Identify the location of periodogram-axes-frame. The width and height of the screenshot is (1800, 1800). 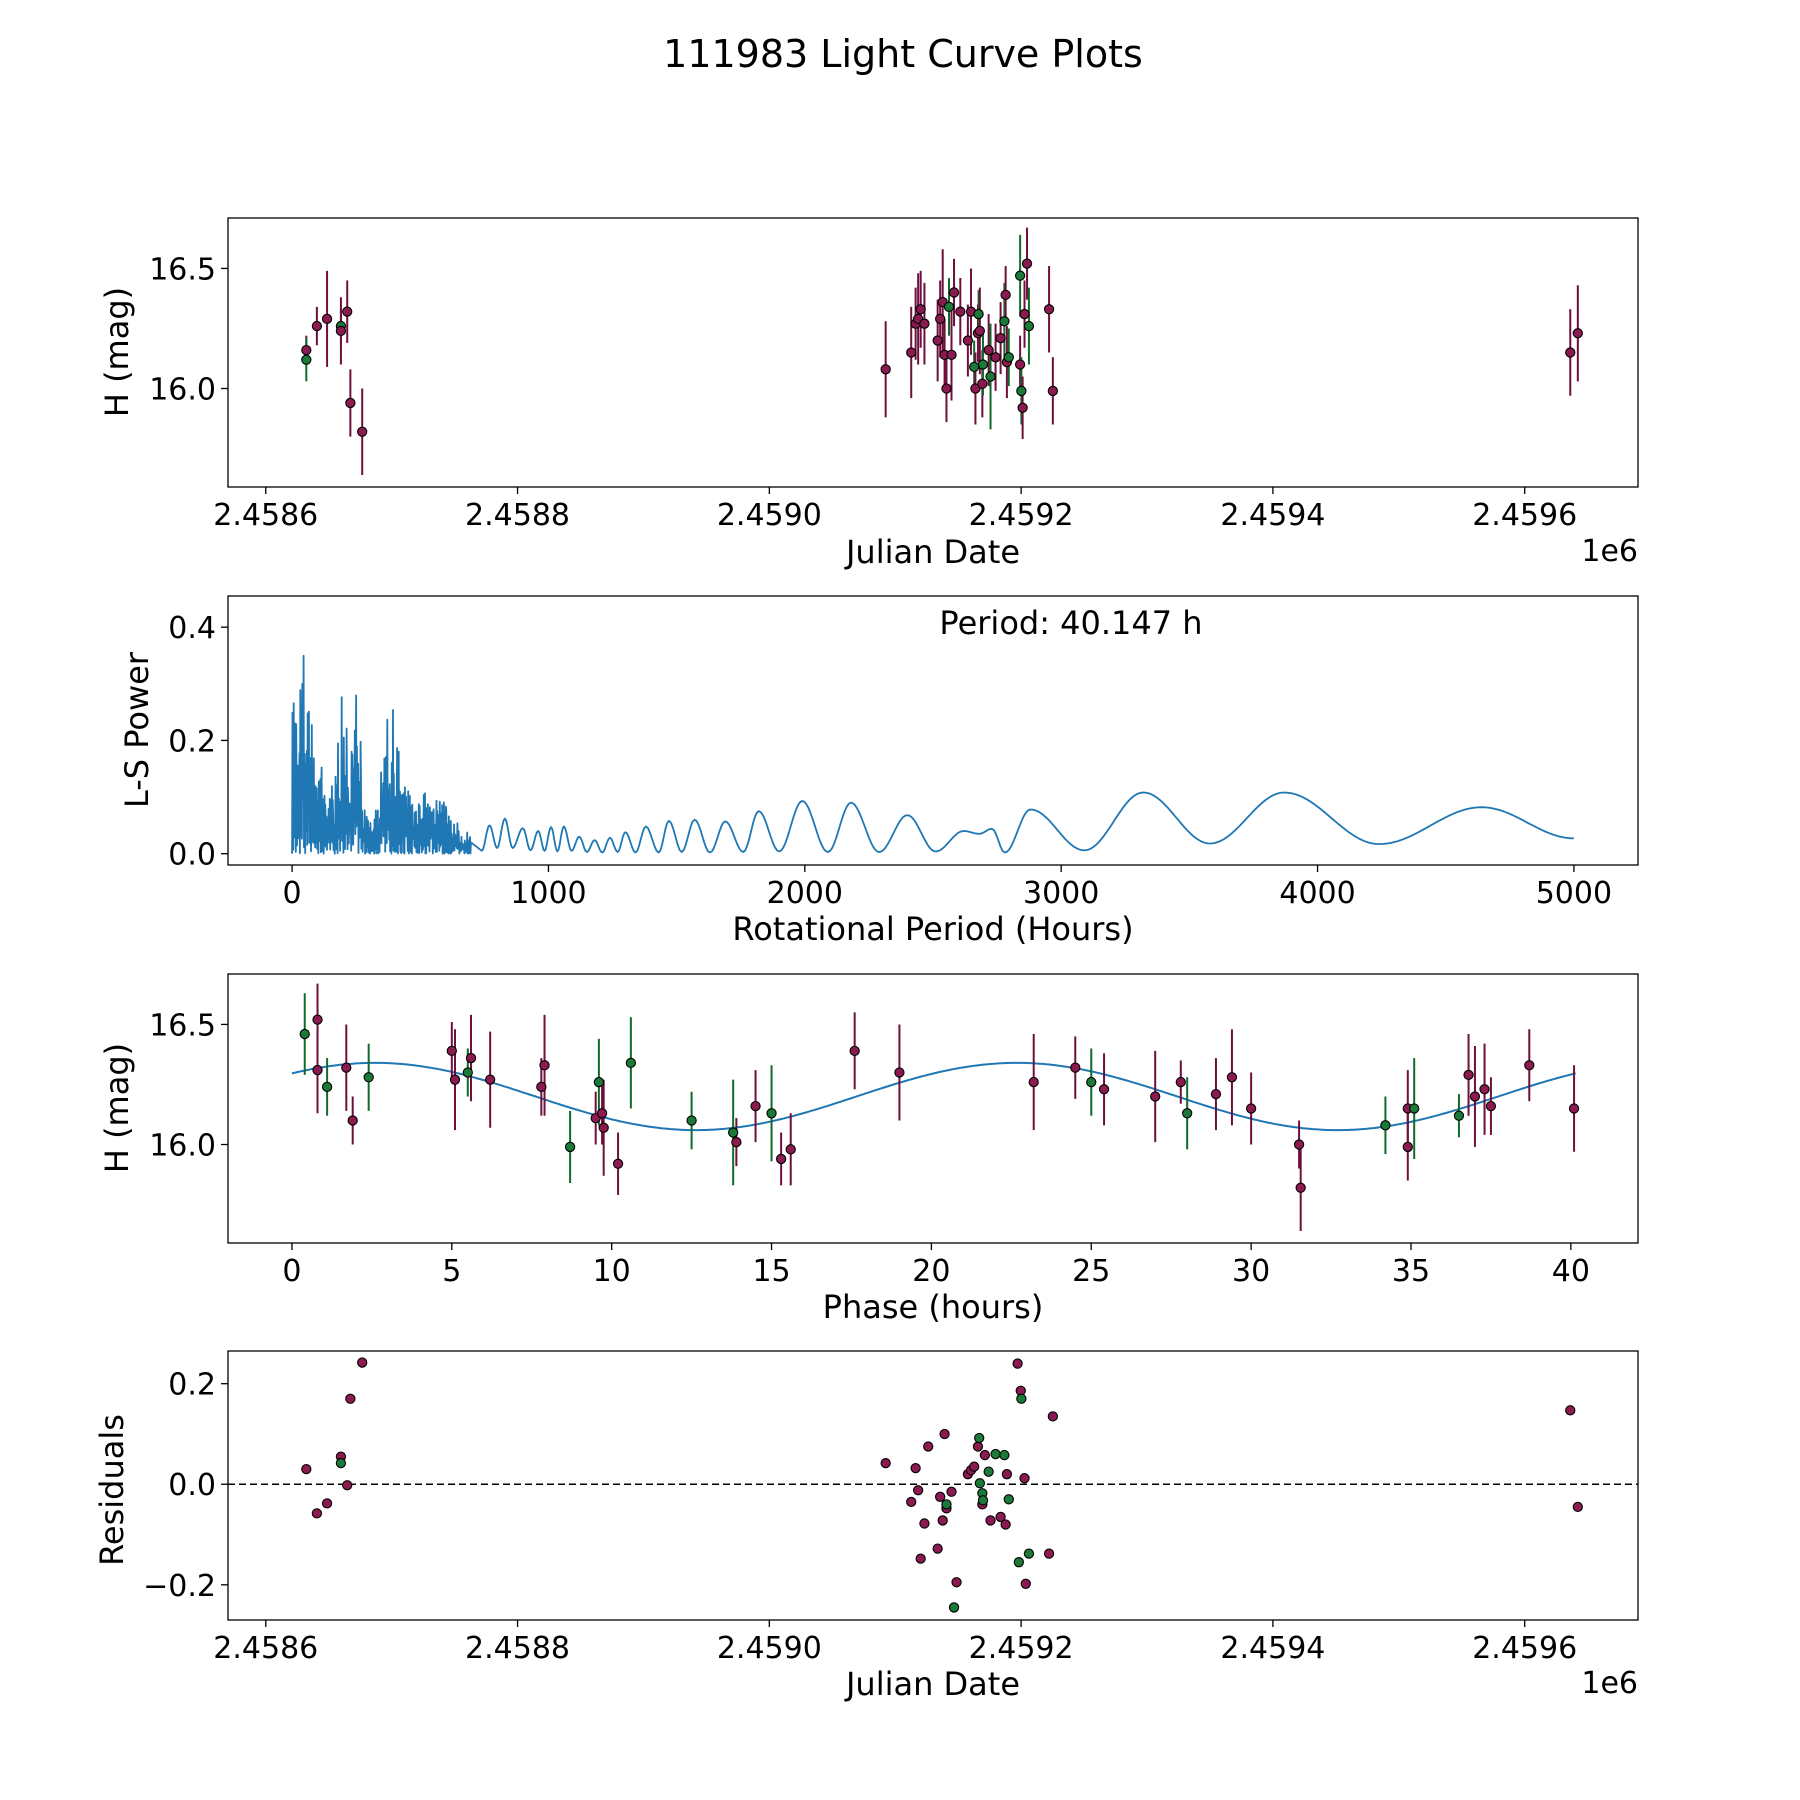
(933, 730).